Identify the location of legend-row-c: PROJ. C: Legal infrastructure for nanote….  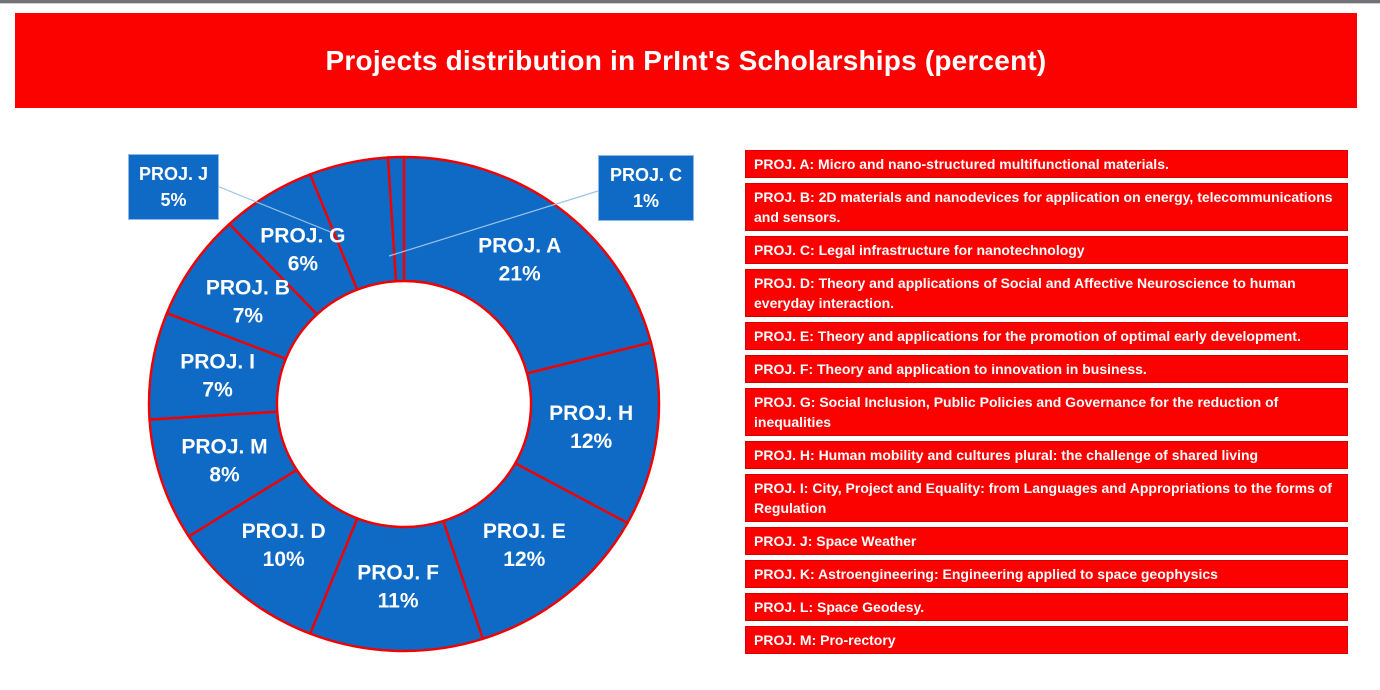
(1046, 250).